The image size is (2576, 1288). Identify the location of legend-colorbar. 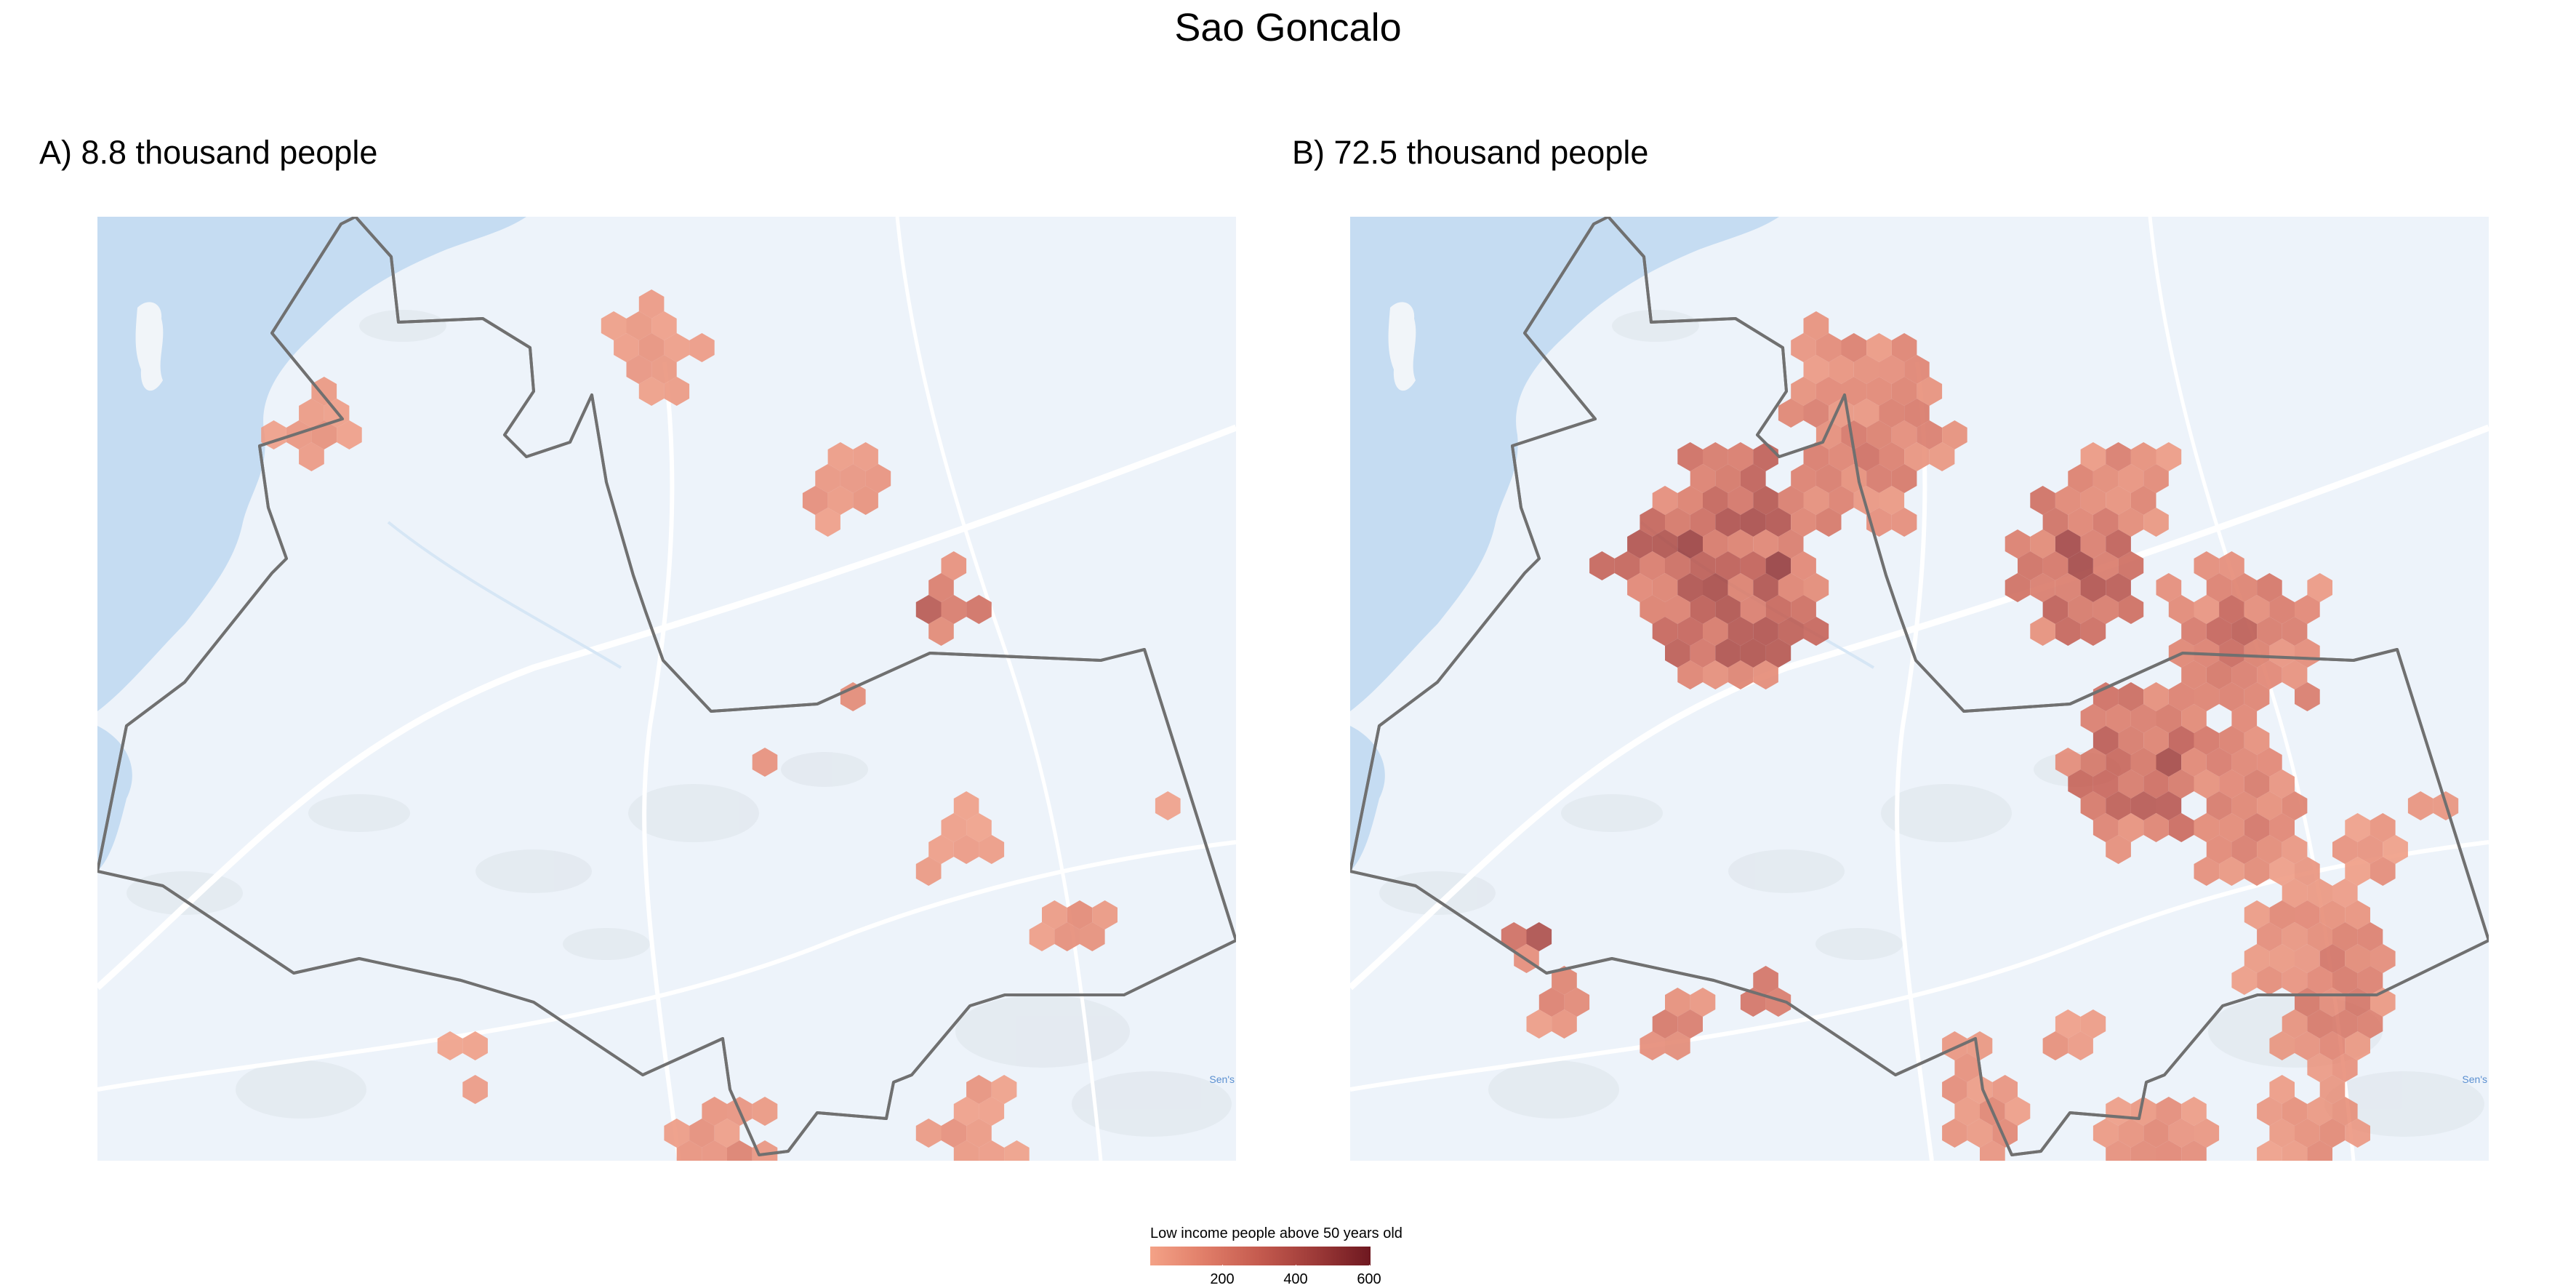
(1260, 1256).